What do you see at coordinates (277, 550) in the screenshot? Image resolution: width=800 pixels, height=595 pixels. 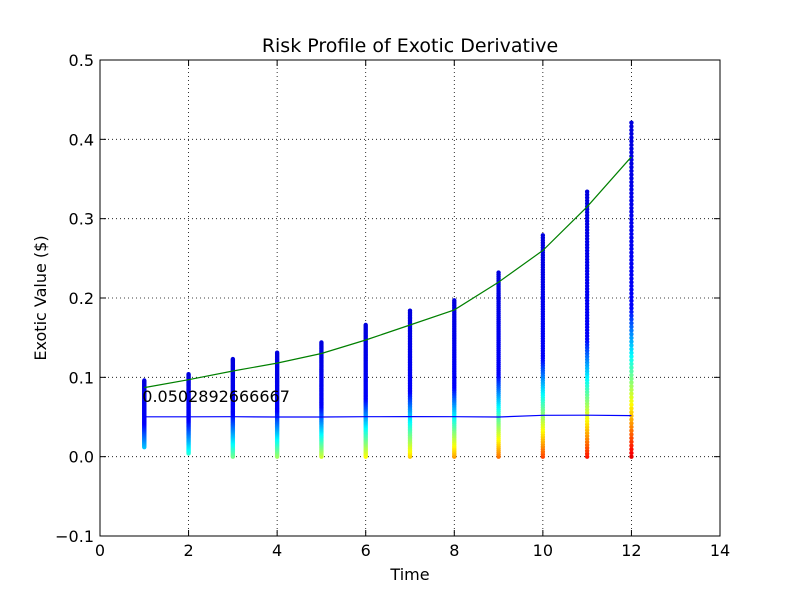 I see `x-tick-label: 4` at bounding box center [277, 550].